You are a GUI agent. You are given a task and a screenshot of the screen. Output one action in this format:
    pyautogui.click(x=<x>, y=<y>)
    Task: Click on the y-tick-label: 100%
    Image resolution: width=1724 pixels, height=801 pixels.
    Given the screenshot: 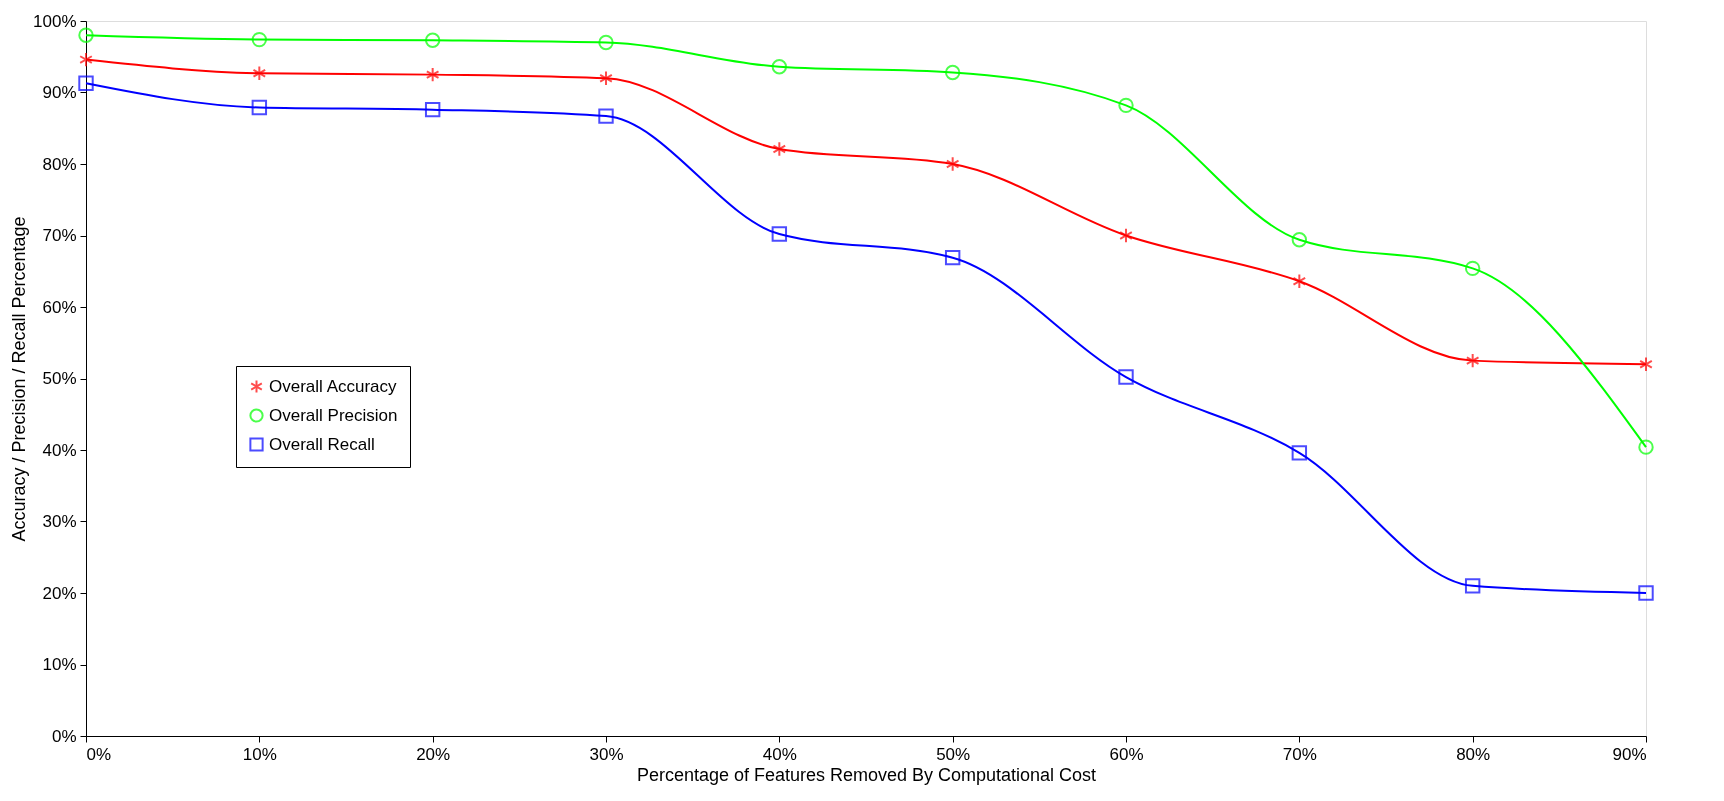 What is the action you would take?
    pyautogui.click(x=55, y=21)
    